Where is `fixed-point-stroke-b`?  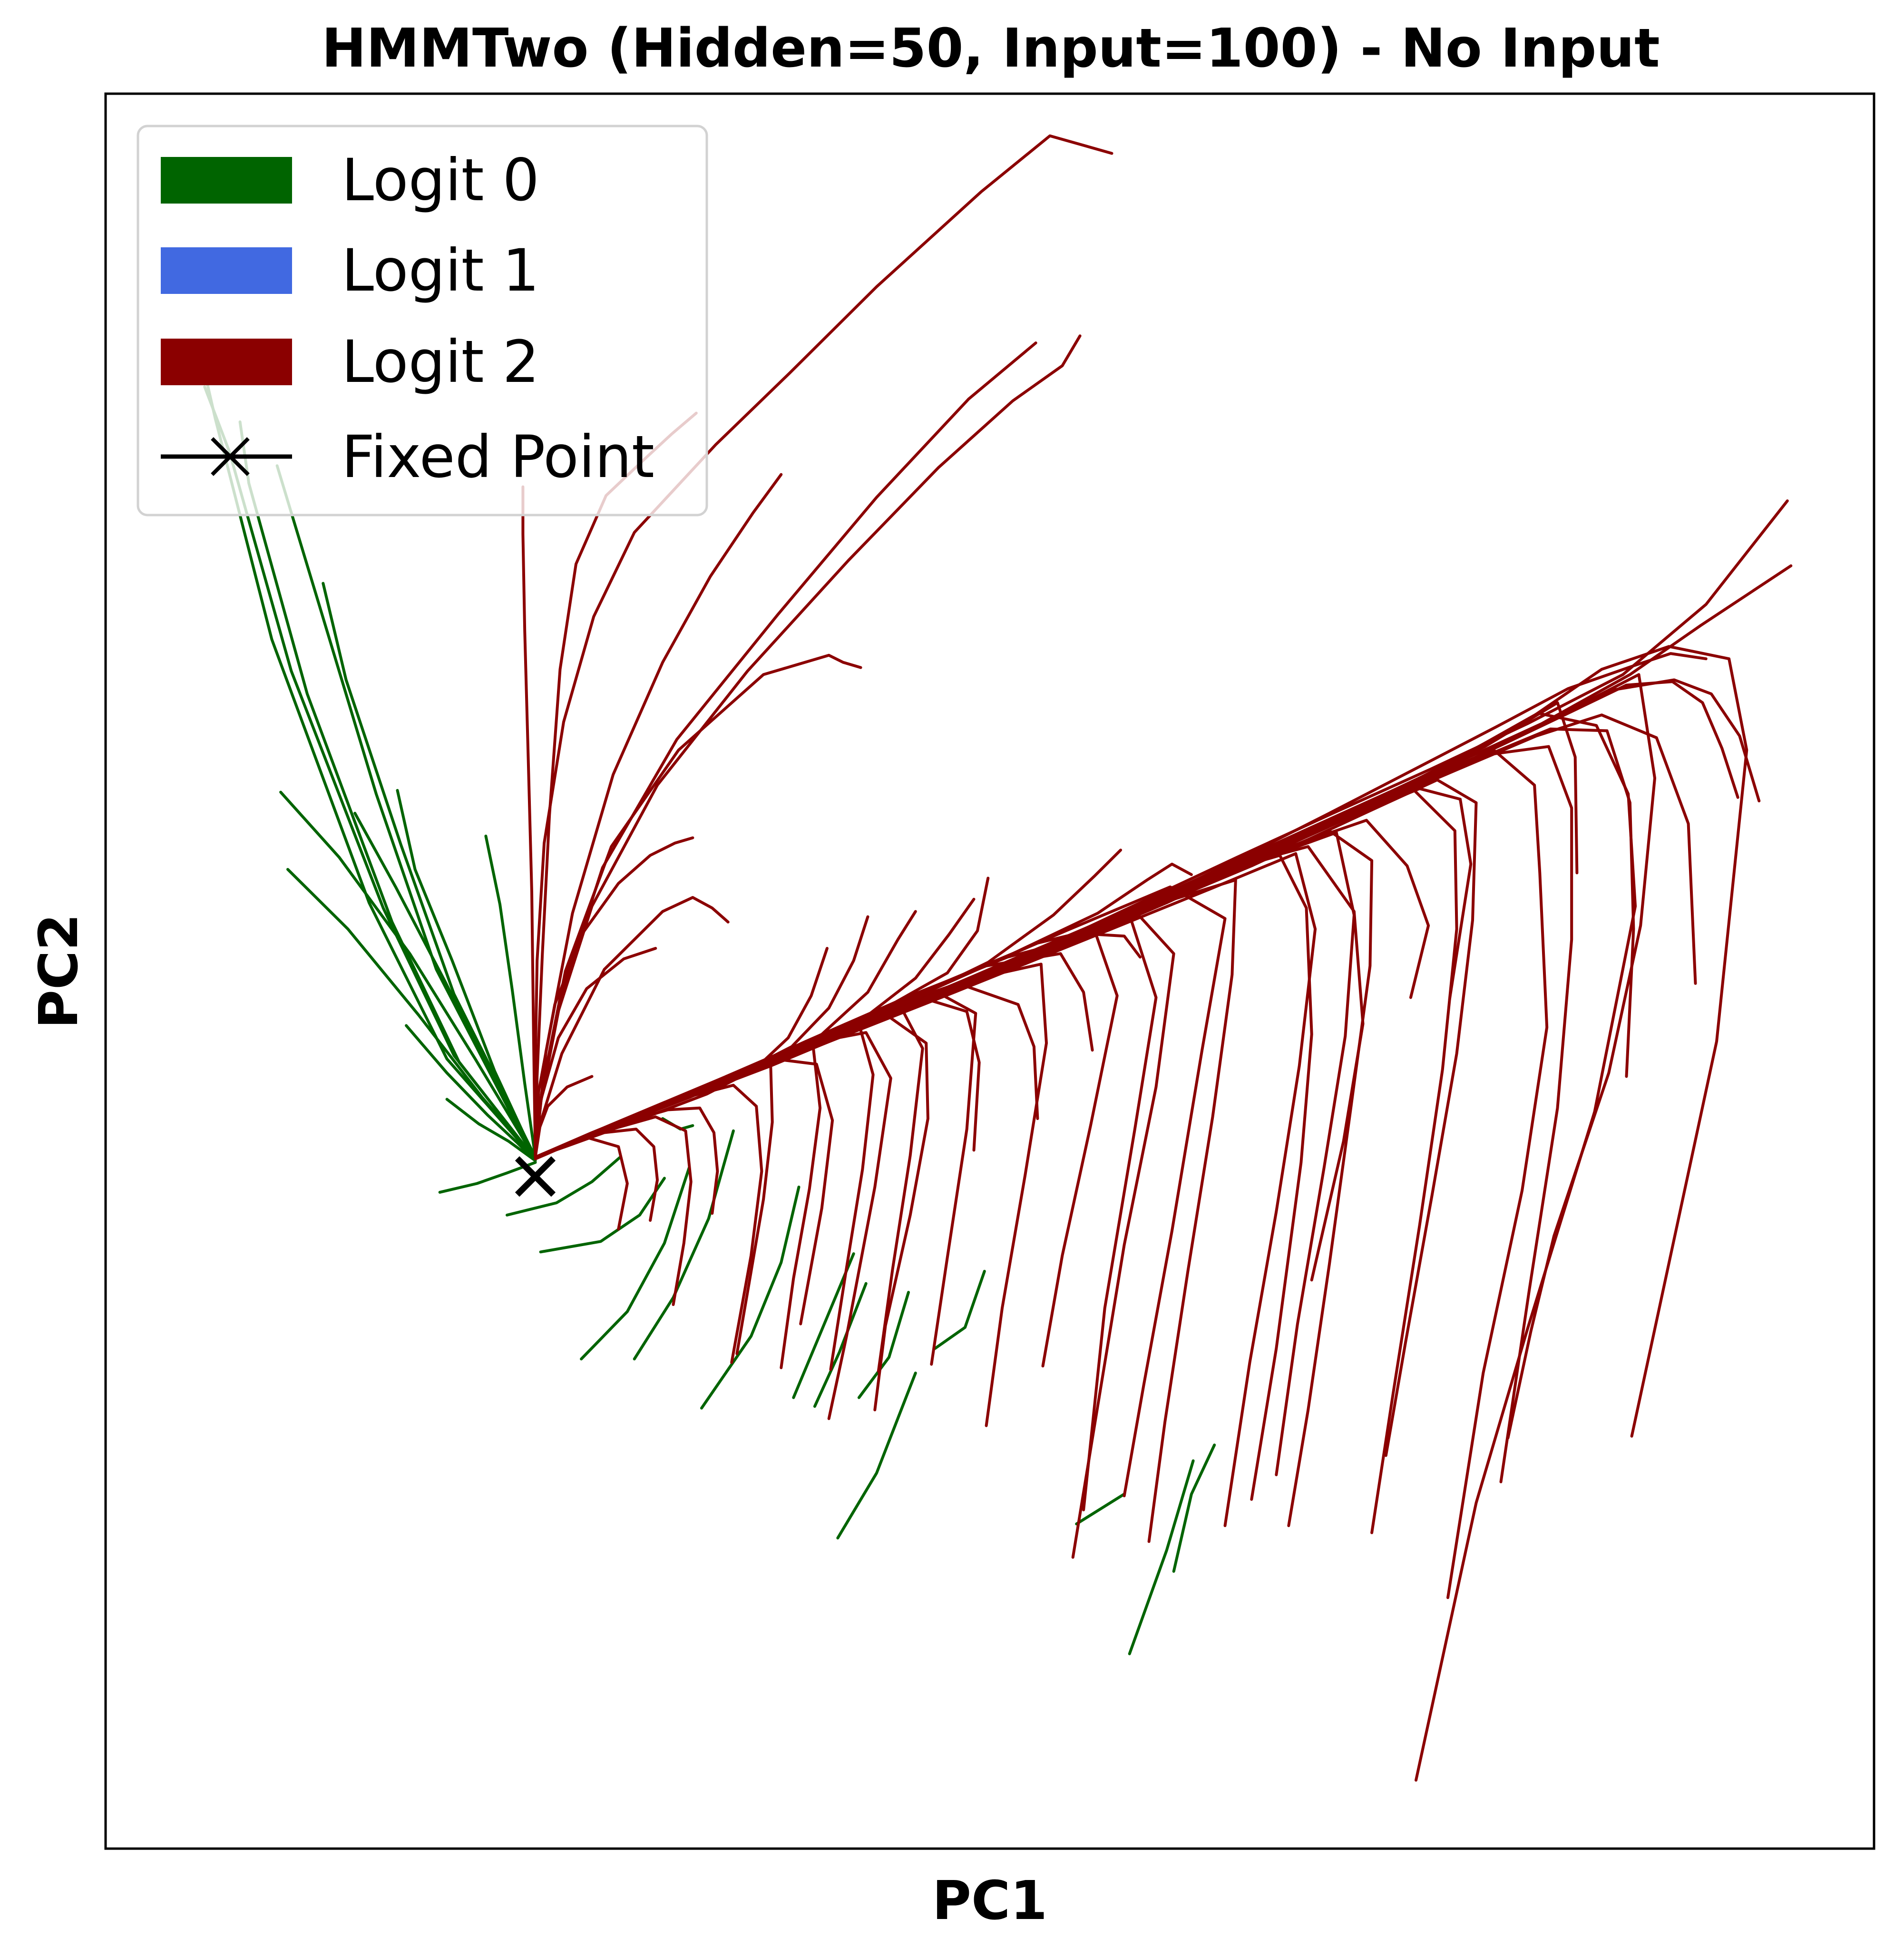
fixed-point-stroke-b is located at coordinates (535, 1176).